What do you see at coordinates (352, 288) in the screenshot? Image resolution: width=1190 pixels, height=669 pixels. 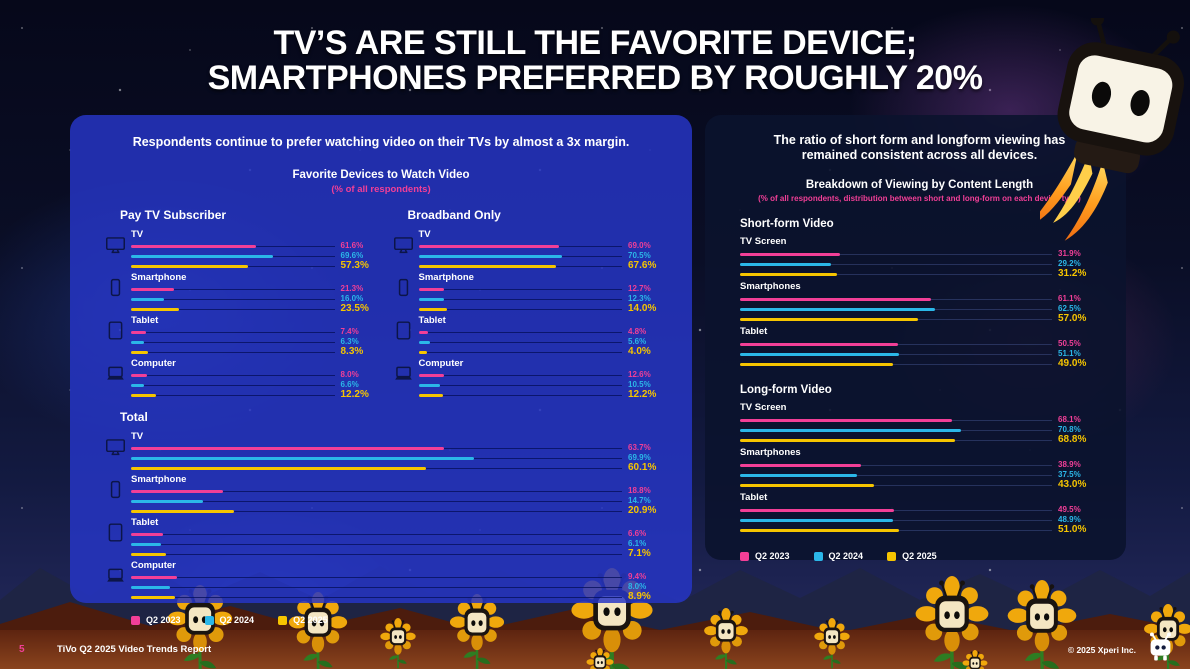 I see `bar-value-q2-2023: 21.3%` at bounding box center [352, 288].